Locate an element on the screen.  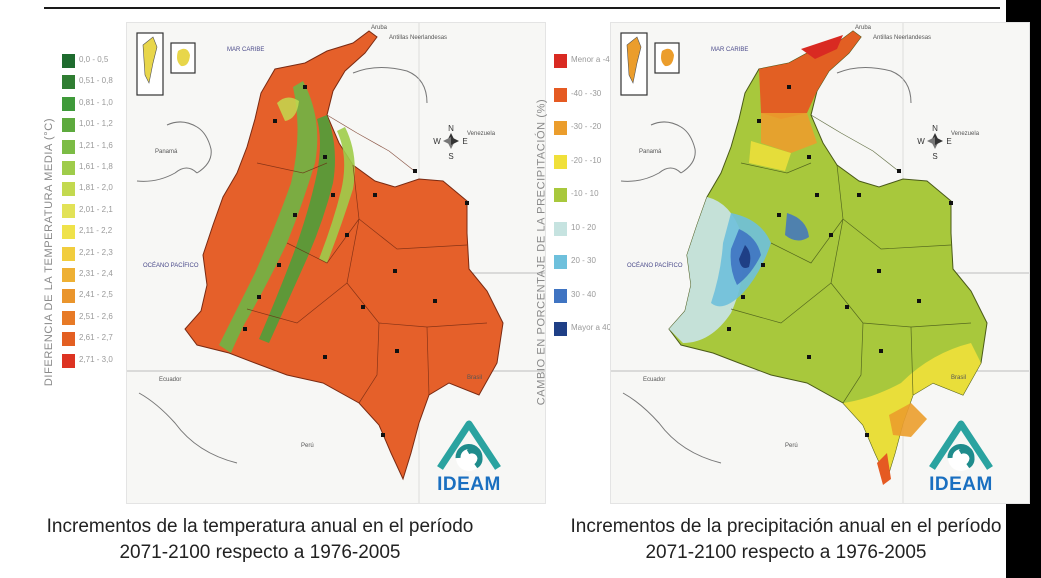
legend-item: 2,21 - 2,3 is located at coordinates (94, 254).